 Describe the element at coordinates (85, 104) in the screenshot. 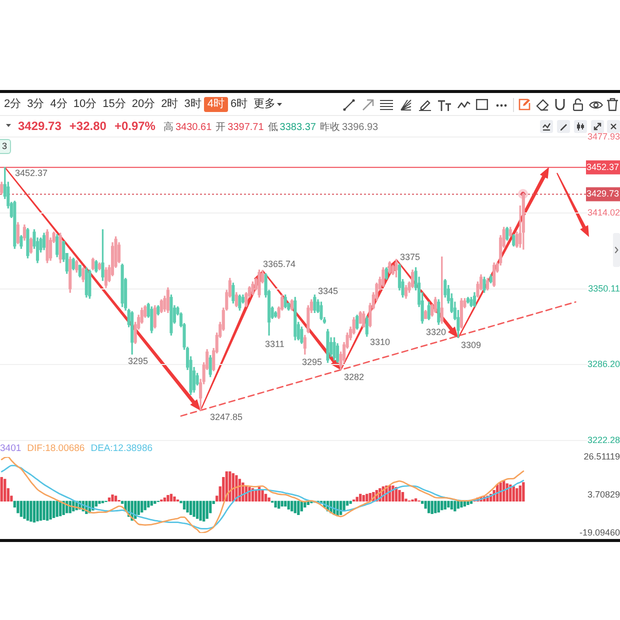

I see `text: 10分` at that location.